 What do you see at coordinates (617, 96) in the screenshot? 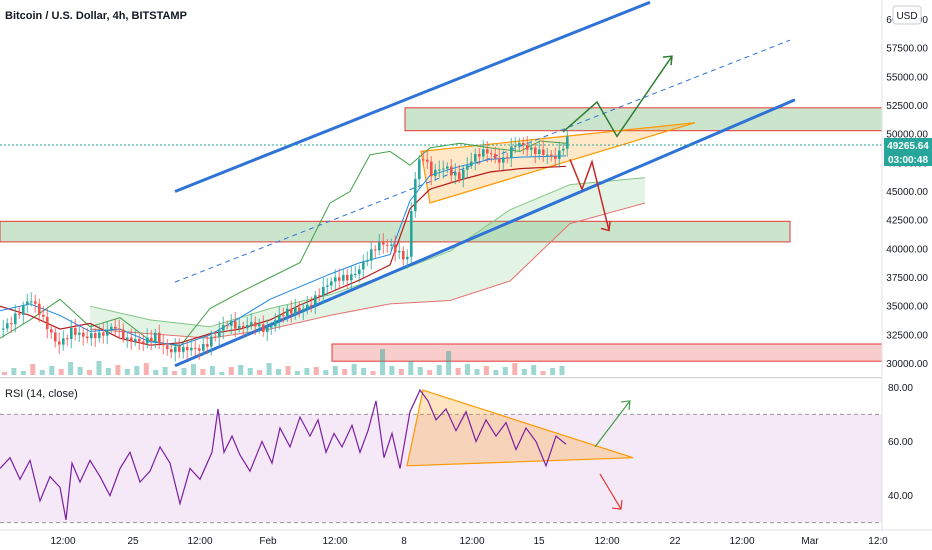
I see `bullish-projection` at bounding box center [617, 96].